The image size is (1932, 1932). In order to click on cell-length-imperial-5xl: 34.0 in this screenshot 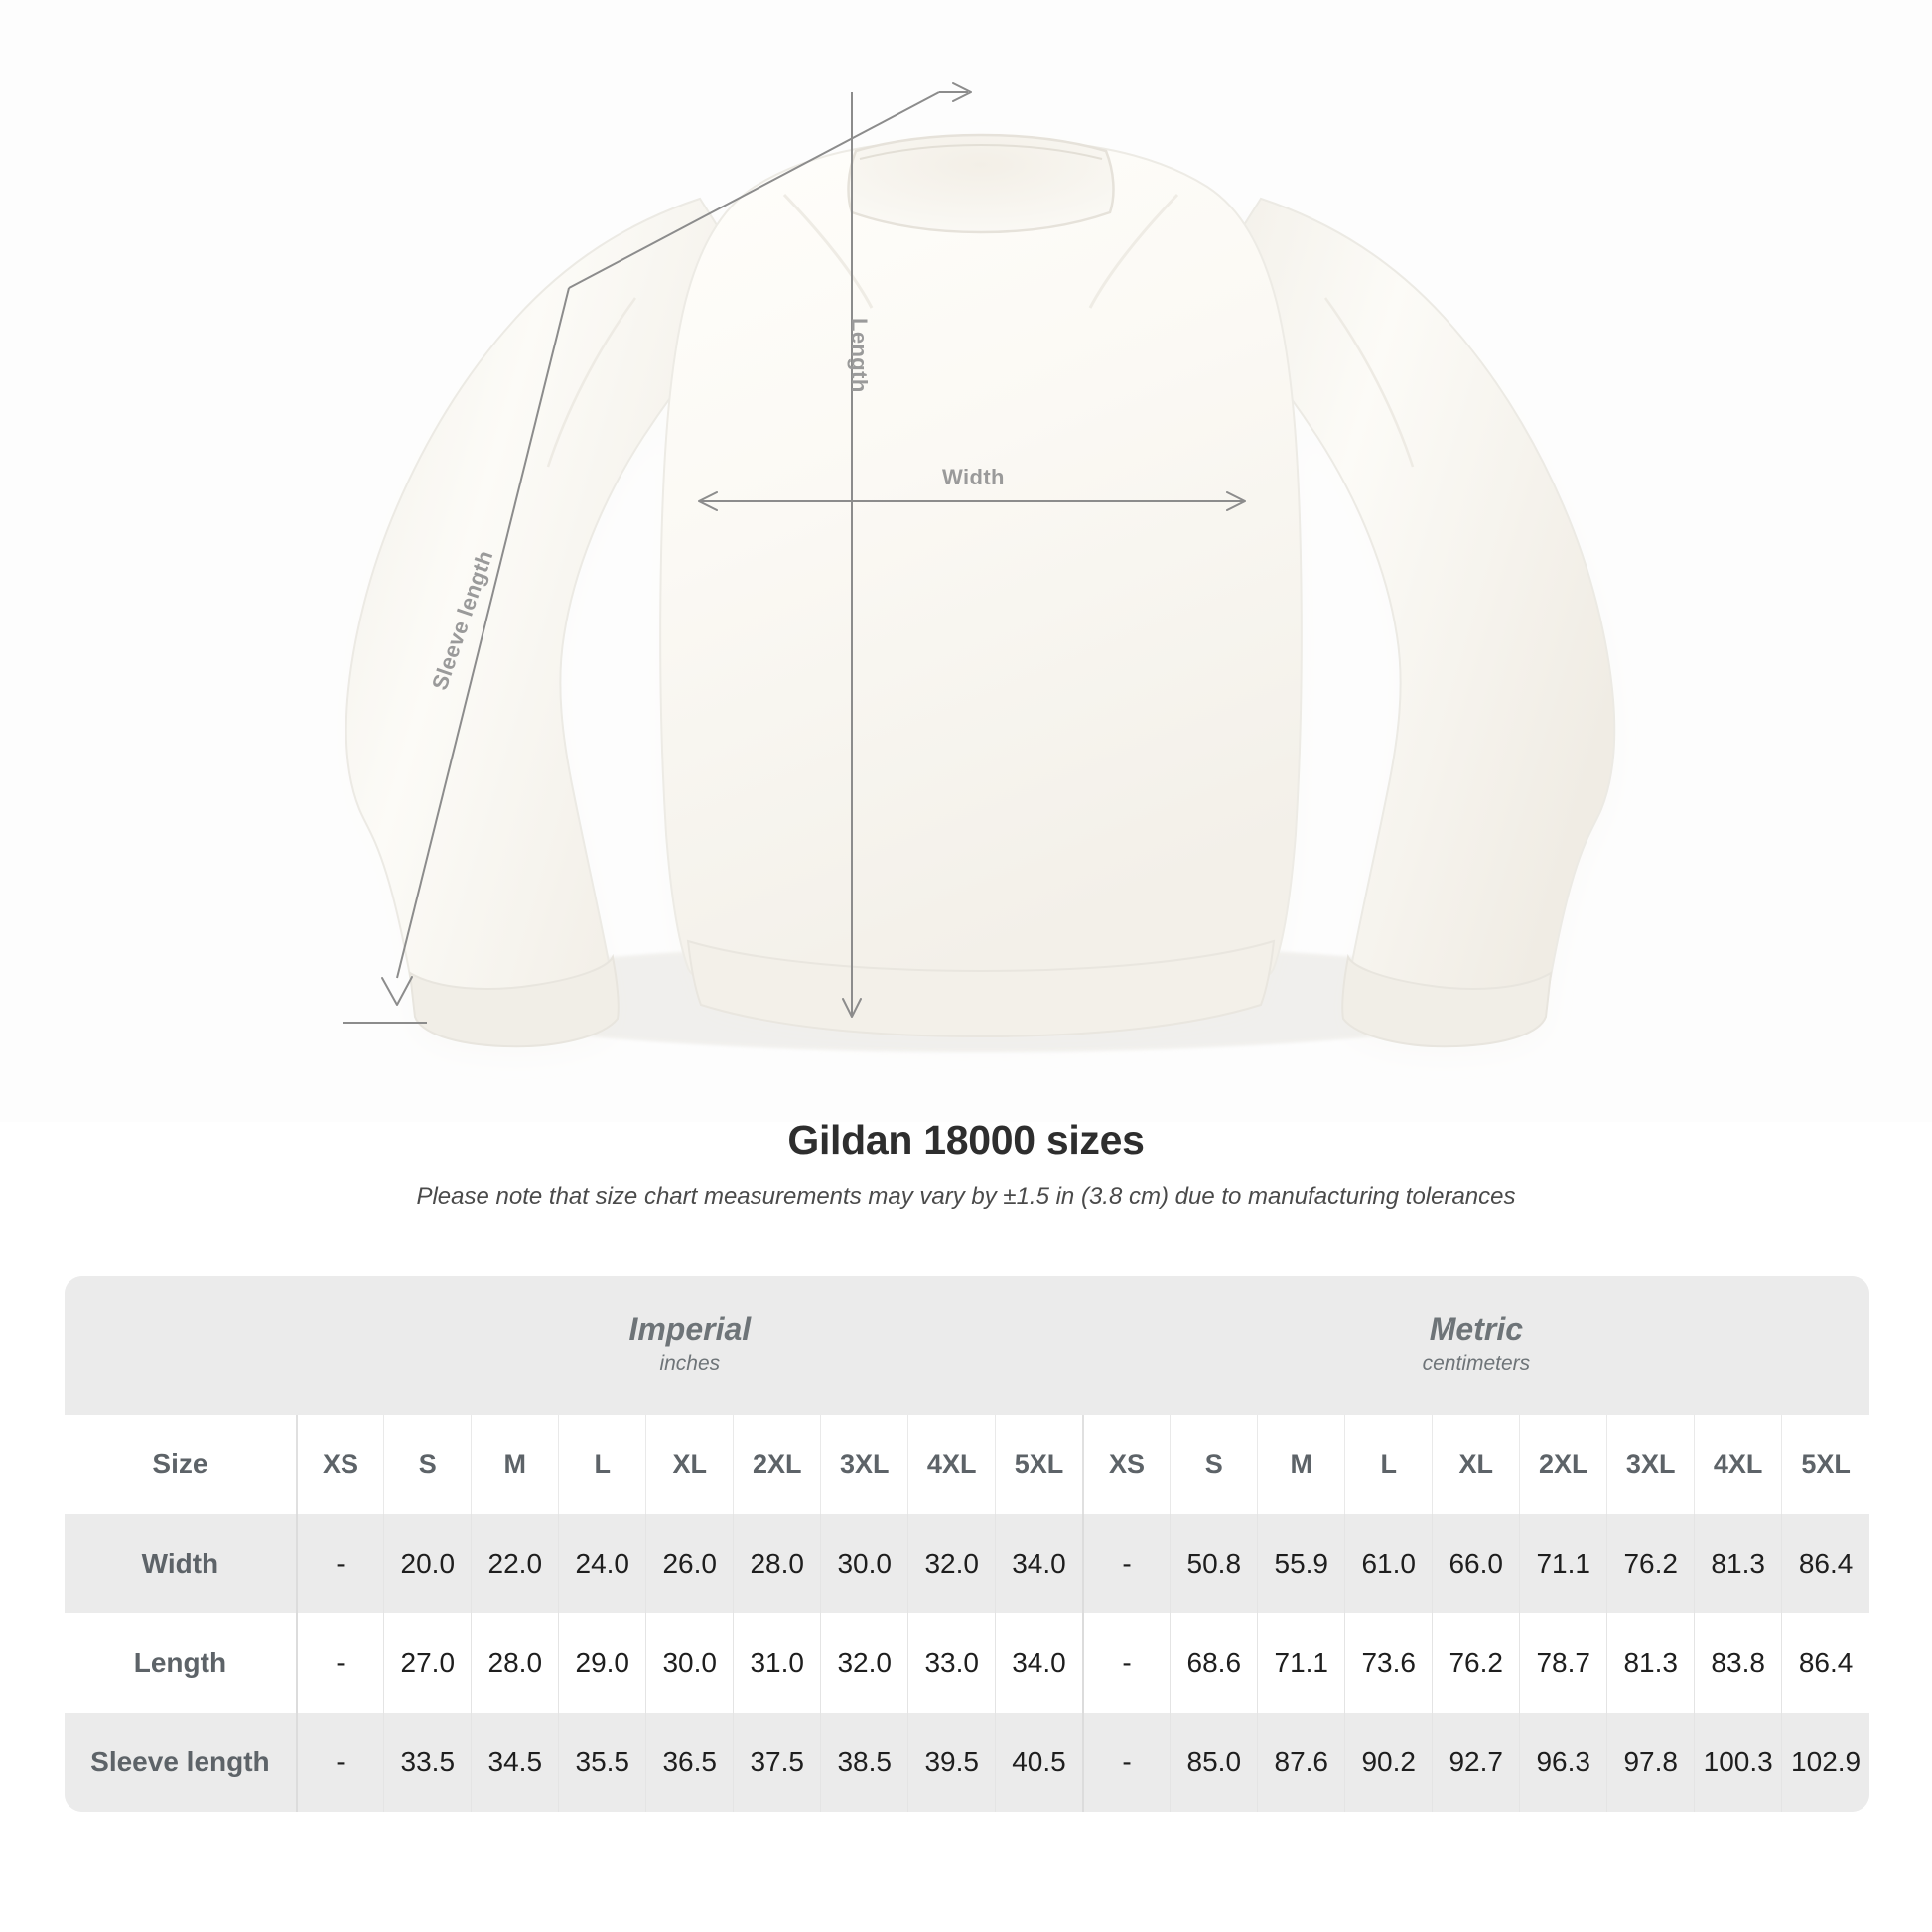, I will do `click(1040, 1663)`.